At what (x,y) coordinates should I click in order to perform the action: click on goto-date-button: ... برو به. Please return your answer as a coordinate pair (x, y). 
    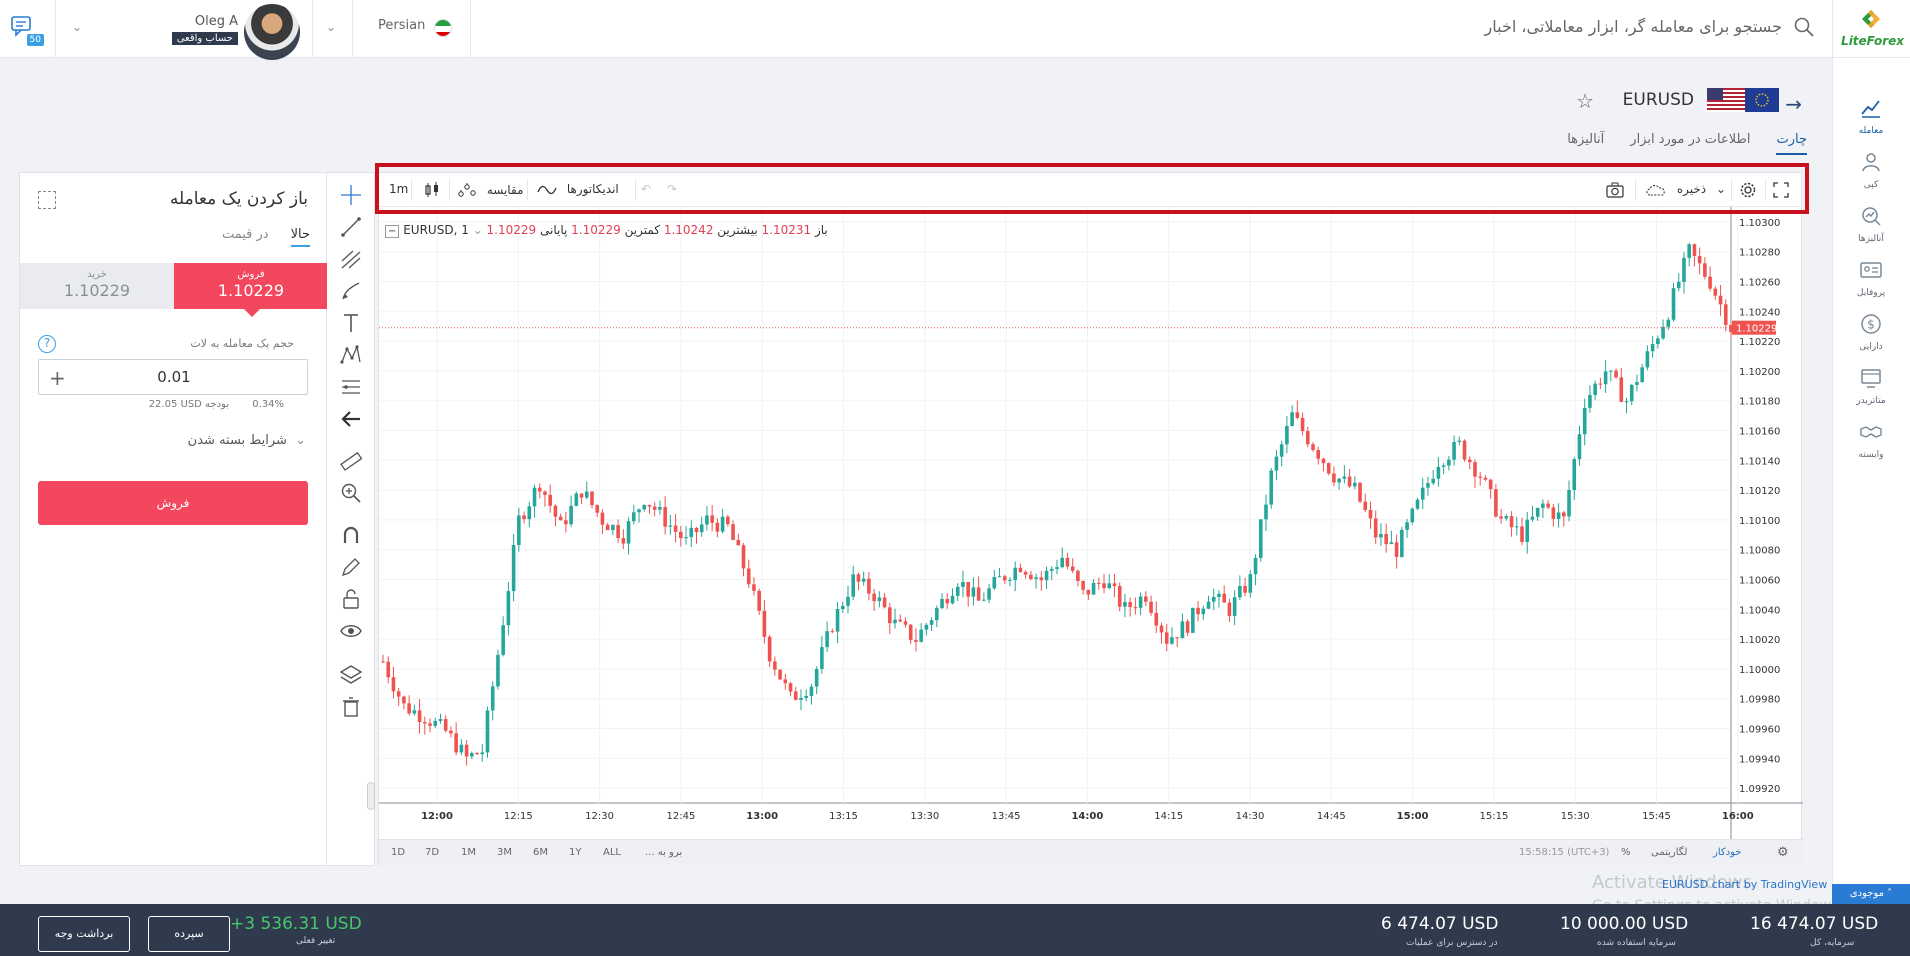
    Looking at the image, I should click on (664, 852).